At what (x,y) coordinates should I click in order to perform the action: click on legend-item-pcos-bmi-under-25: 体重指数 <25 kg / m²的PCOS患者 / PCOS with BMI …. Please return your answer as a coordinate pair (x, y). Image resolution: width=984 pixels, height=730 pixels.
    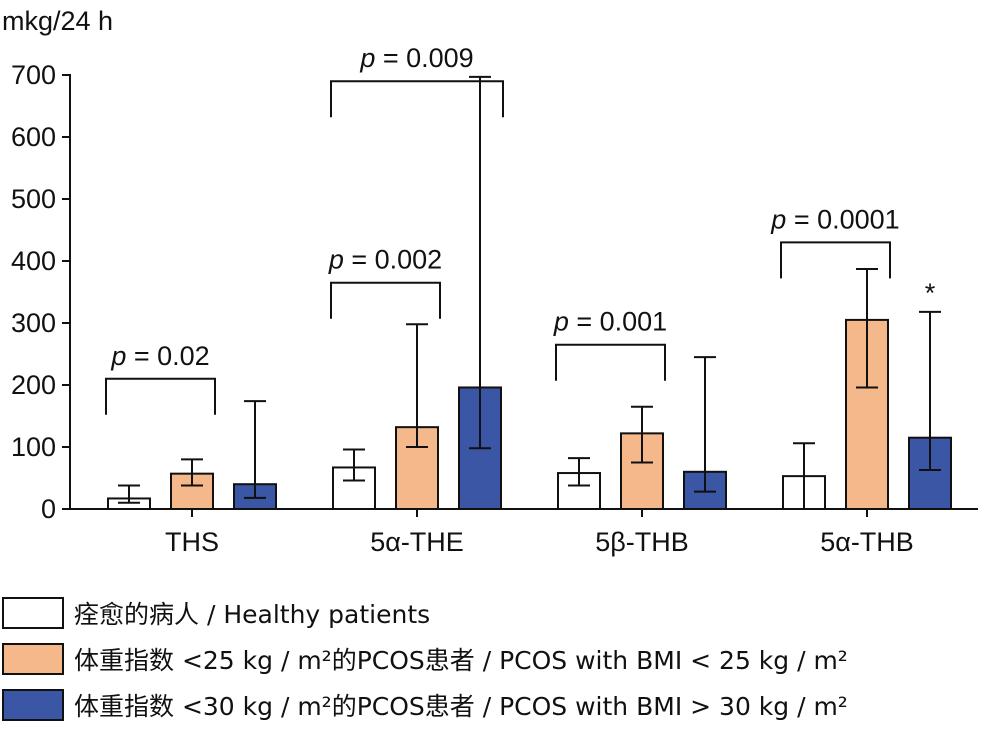
    Looking at the image, I should click on (492, 658).